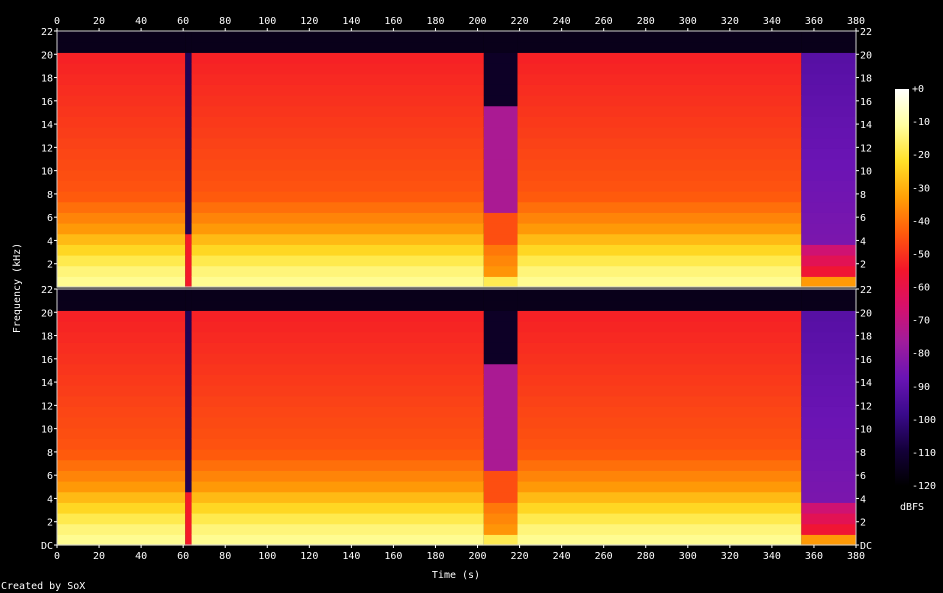 The height and width of the screenshot is (593, 943). What do you see at coordinates (50, 195) in the screenshot?
I see `y-tick-label-left: 8` at bounding box center [50, 195].